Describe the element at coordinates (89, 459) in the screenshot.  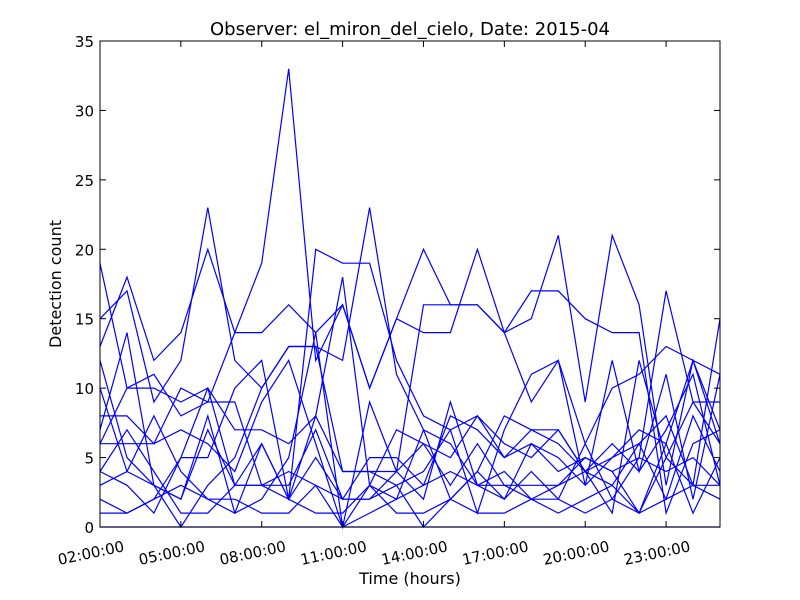
I see `y-tick-label: 5` at that location.